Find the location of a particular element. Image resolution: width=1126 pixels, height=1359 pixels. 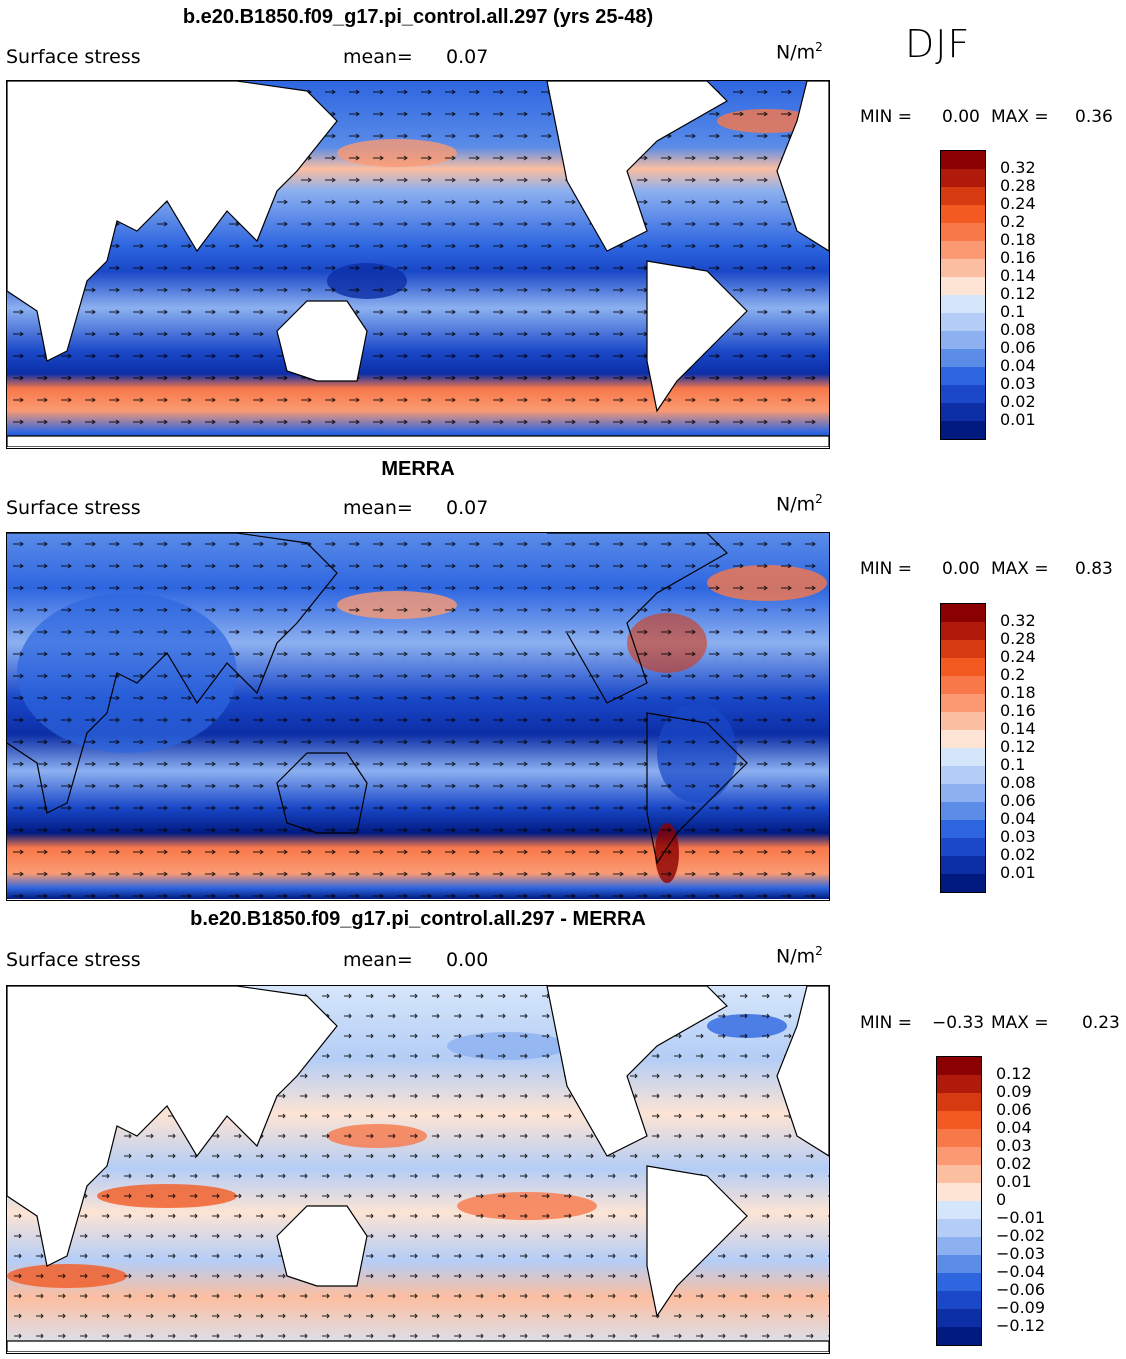

panel-3-max-label: MAX = is located at coordinates (1020, 1023).